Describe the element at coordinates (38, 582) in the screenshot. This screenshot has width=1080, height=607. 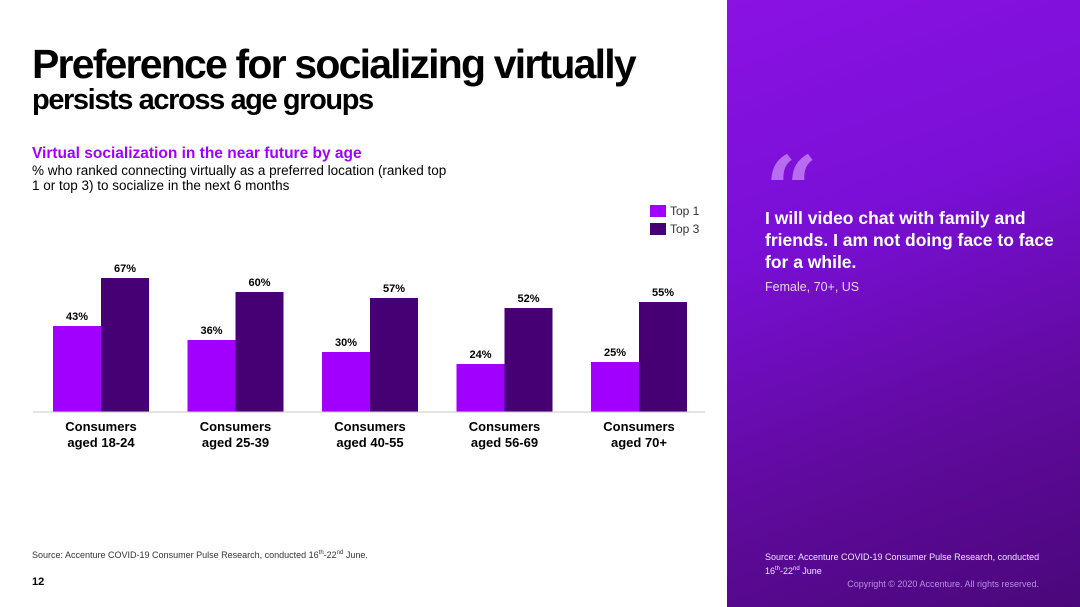
I see `page-number: 12` at that location.